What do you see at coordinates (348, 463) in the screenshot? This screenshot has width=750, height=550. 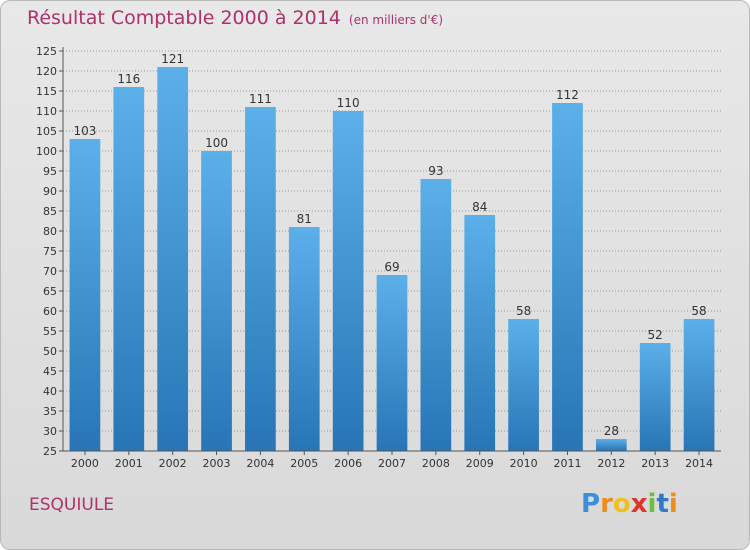 I see `x-tick-label: 2006` at bounding box center [348, 463].